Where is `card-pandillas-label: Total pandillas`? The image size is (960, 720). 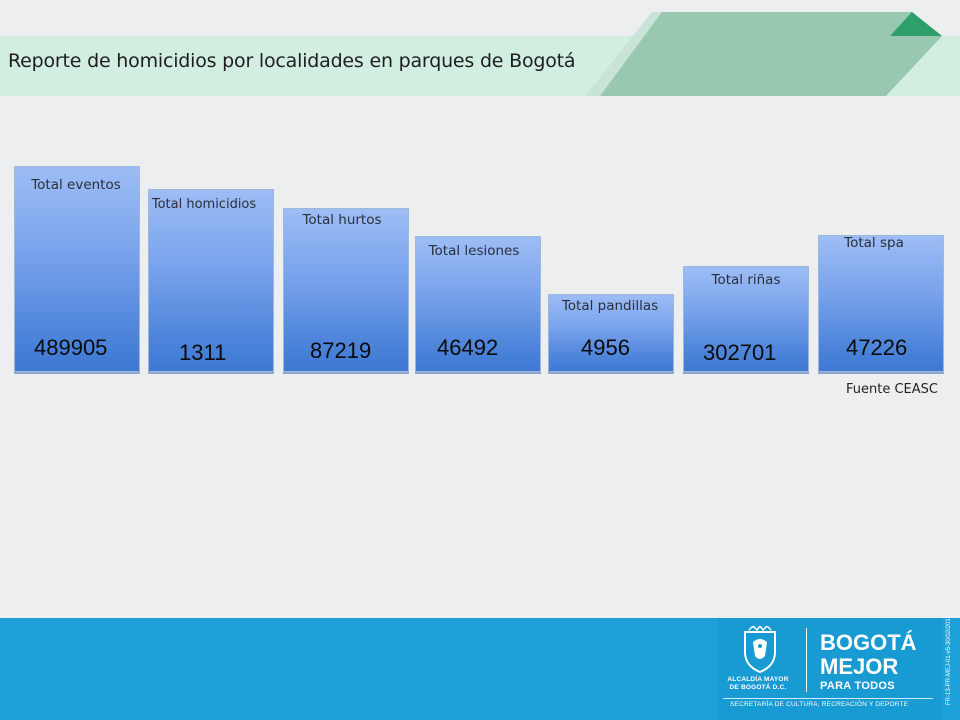 card-pandillas-label: Total pandillas is located at coordinates (610, 306).